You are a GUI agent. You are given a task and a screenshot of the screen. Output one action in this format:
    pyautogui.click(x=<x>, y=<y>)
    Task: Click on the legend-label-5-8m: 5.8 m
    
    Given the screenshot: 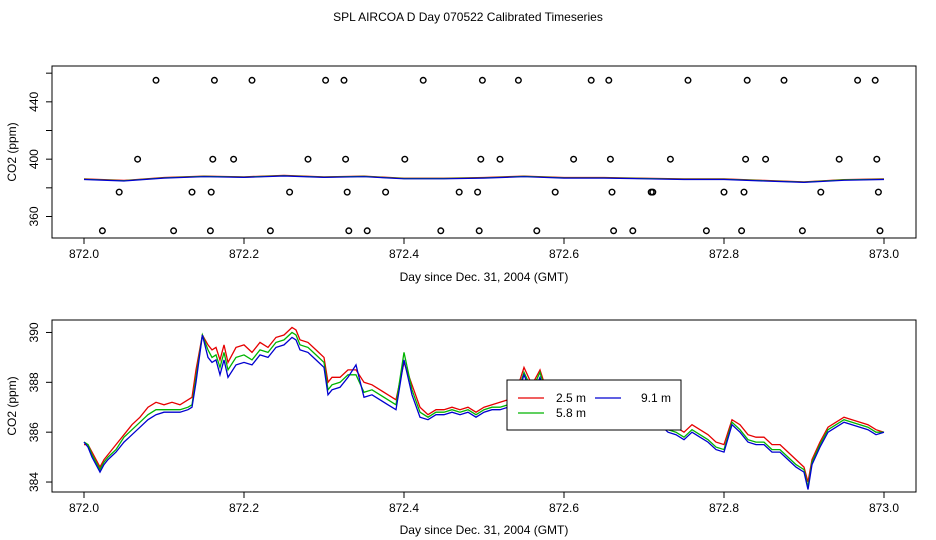 What is the action you would take?
    pyautogui.click(x=571, y=413)
    